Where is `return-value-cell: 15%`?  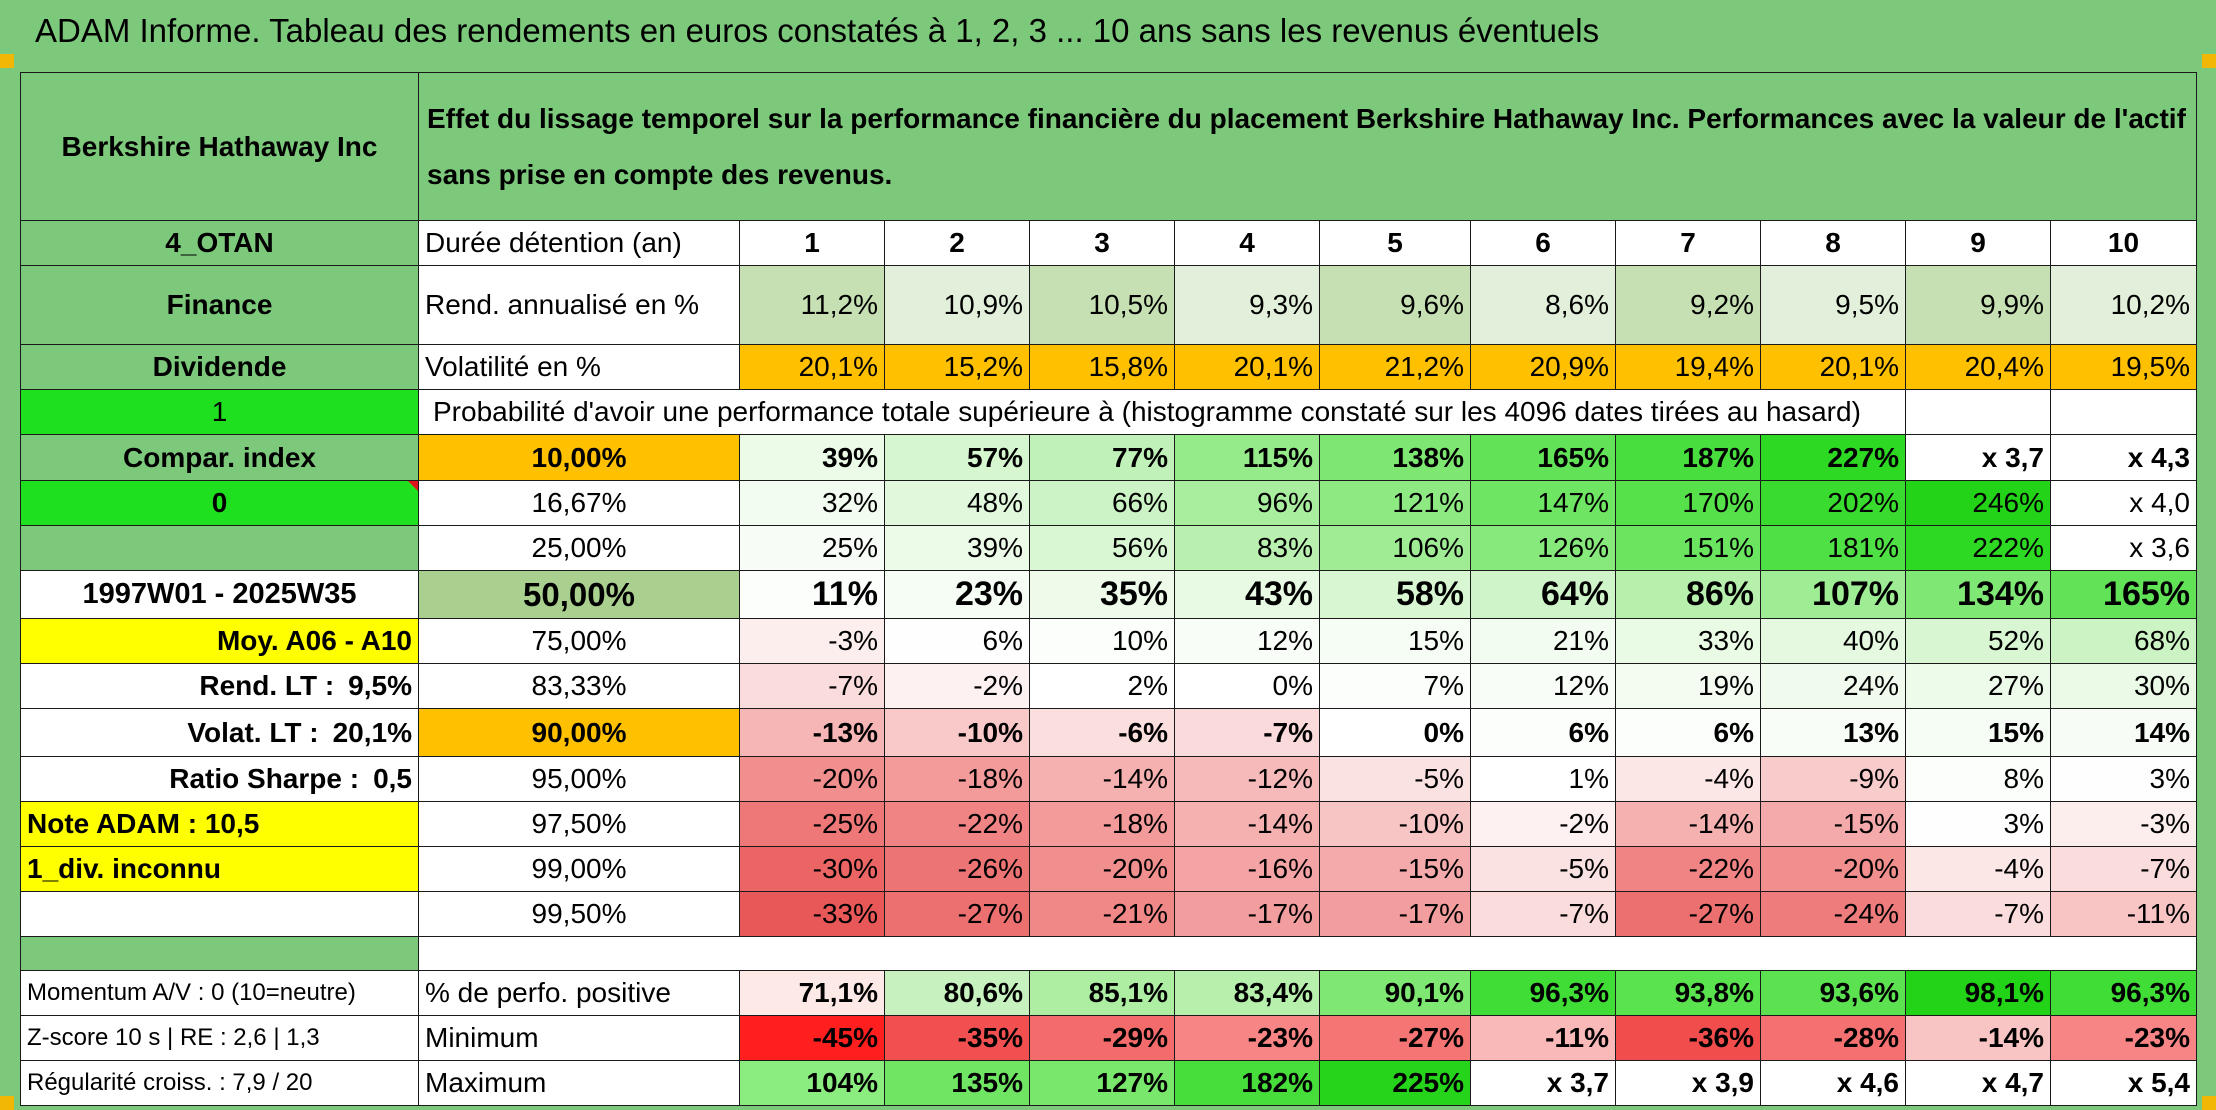 return-value-cell: 15% is located at coordinates (1978, 732).